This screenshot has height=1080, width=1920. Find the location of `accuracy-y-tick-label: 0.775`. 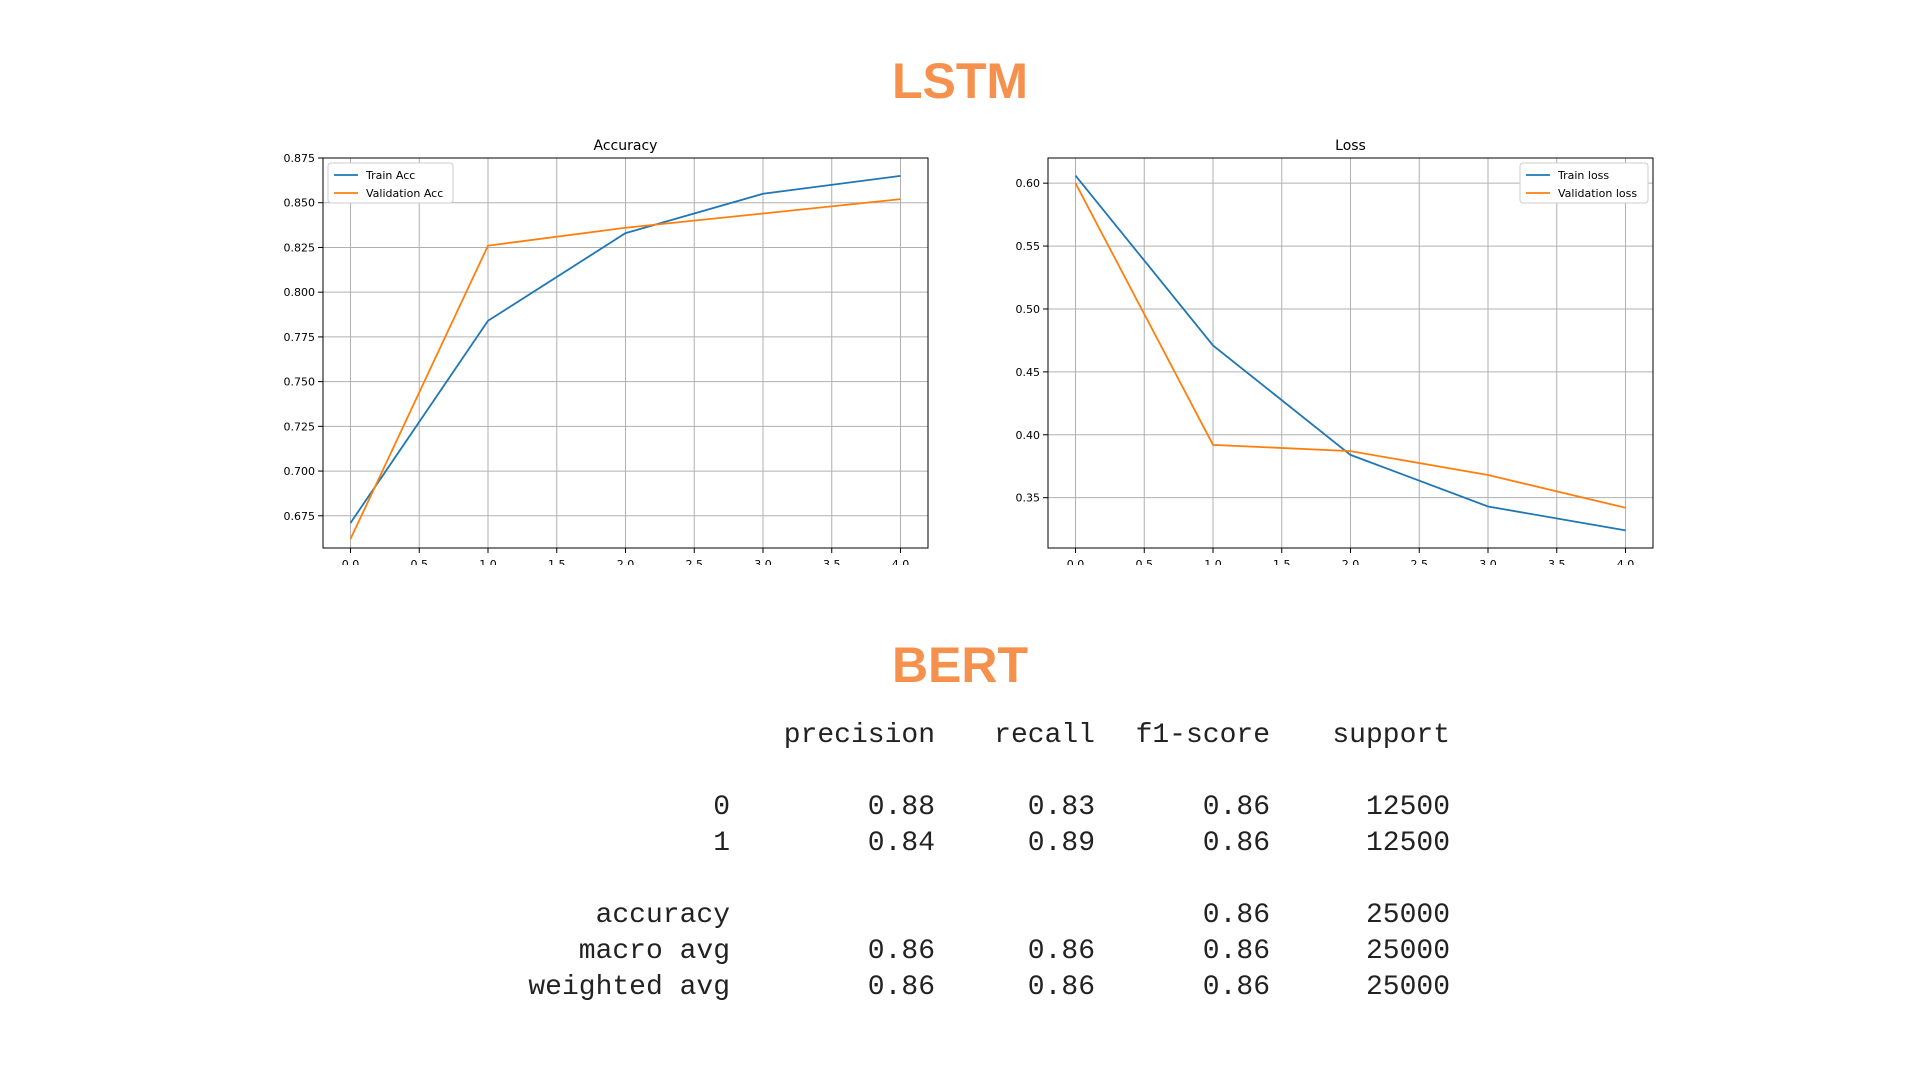

accuracy-y-tick-label: 0.775 is located at coordinates (300, 337).